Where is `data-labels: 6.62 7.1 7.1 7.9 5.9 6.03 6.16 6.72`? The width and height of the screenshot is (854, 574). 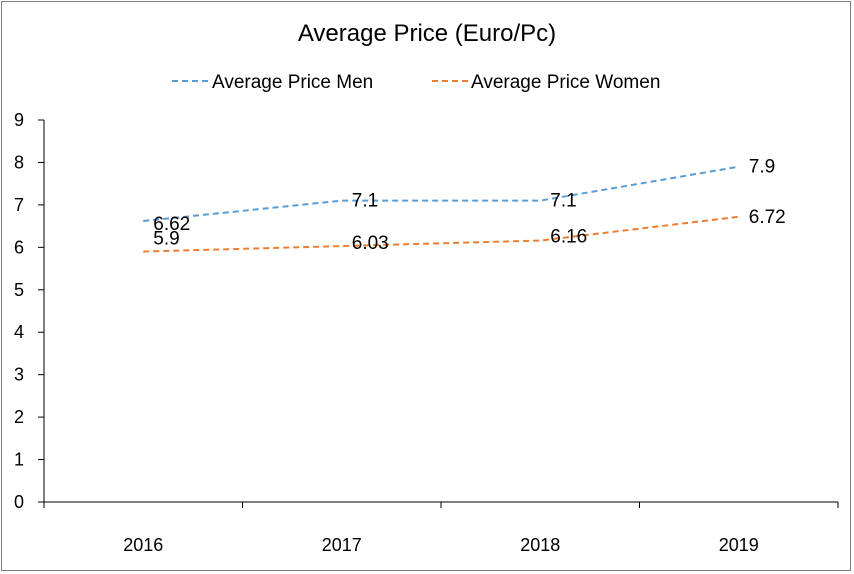
data-labels: 6.62 7.1 7.1 7.9 5.9 6.03 6.16 6.72 is located at coordinates (469, 205).